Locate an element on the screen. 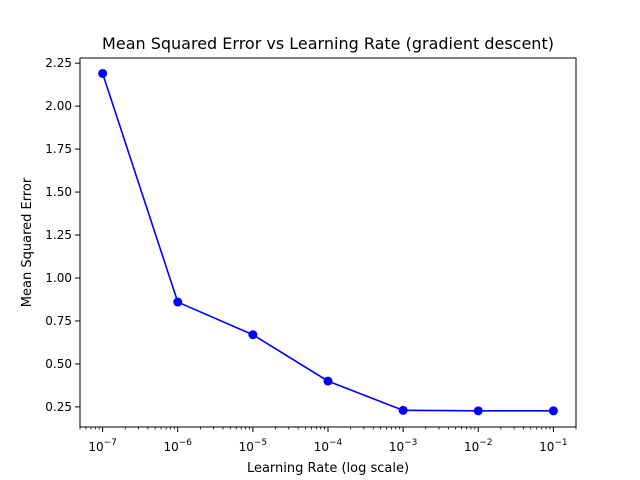  x-tick-label: 10⁻¹ is located at coordinates (553, 446).